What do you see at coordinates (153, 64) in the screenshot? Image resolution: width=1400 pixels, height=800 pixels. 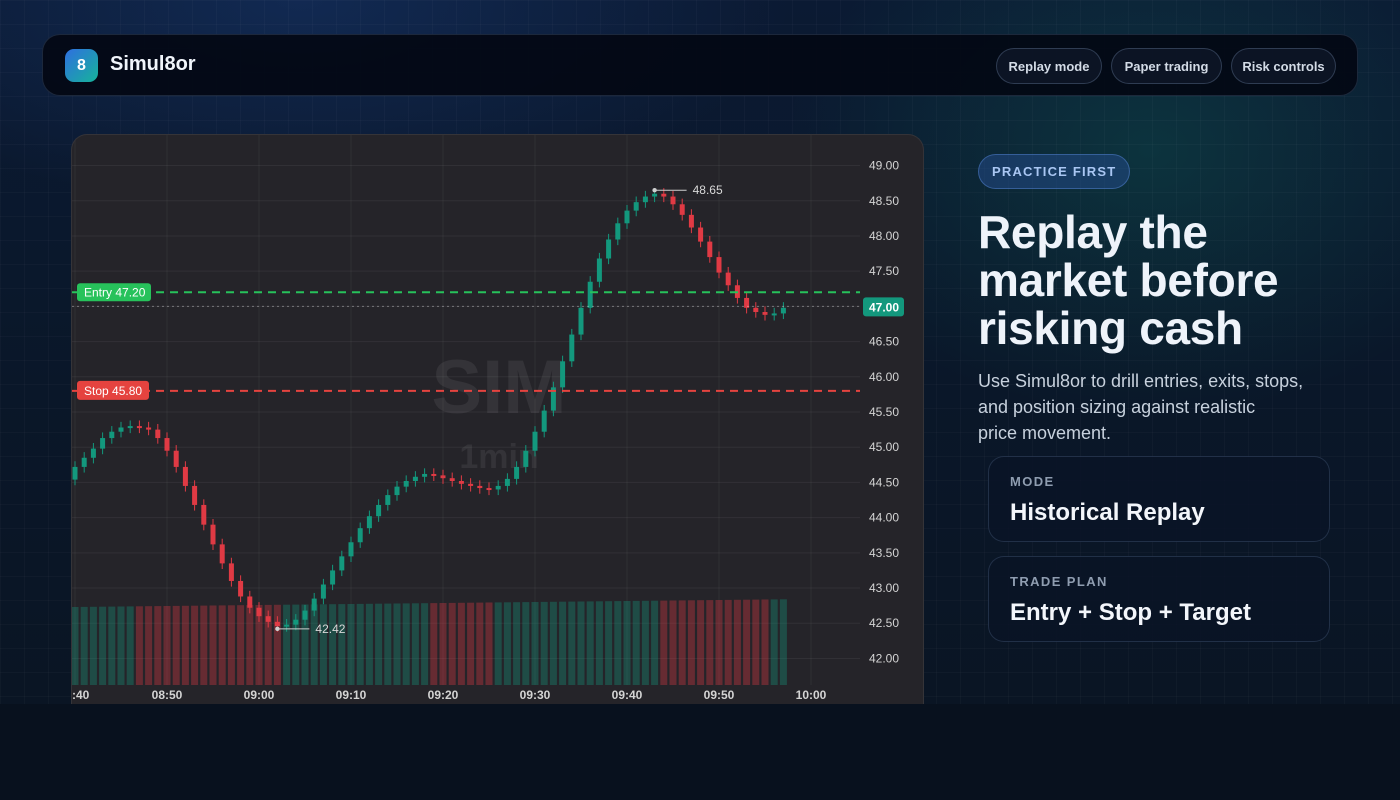 I see `brand-name: Simul8or` at bounding box center [153, 64].